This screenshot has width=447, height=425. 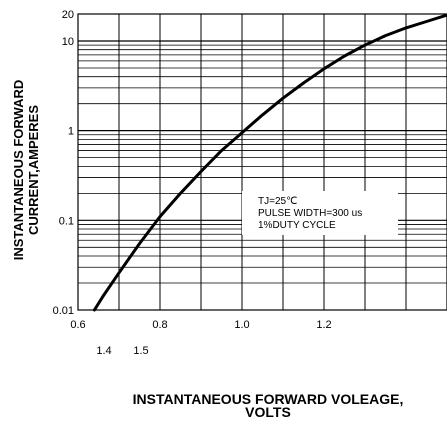 I want to click on x-tick-label-second-row: 1.4, so click(x=103, y=351).